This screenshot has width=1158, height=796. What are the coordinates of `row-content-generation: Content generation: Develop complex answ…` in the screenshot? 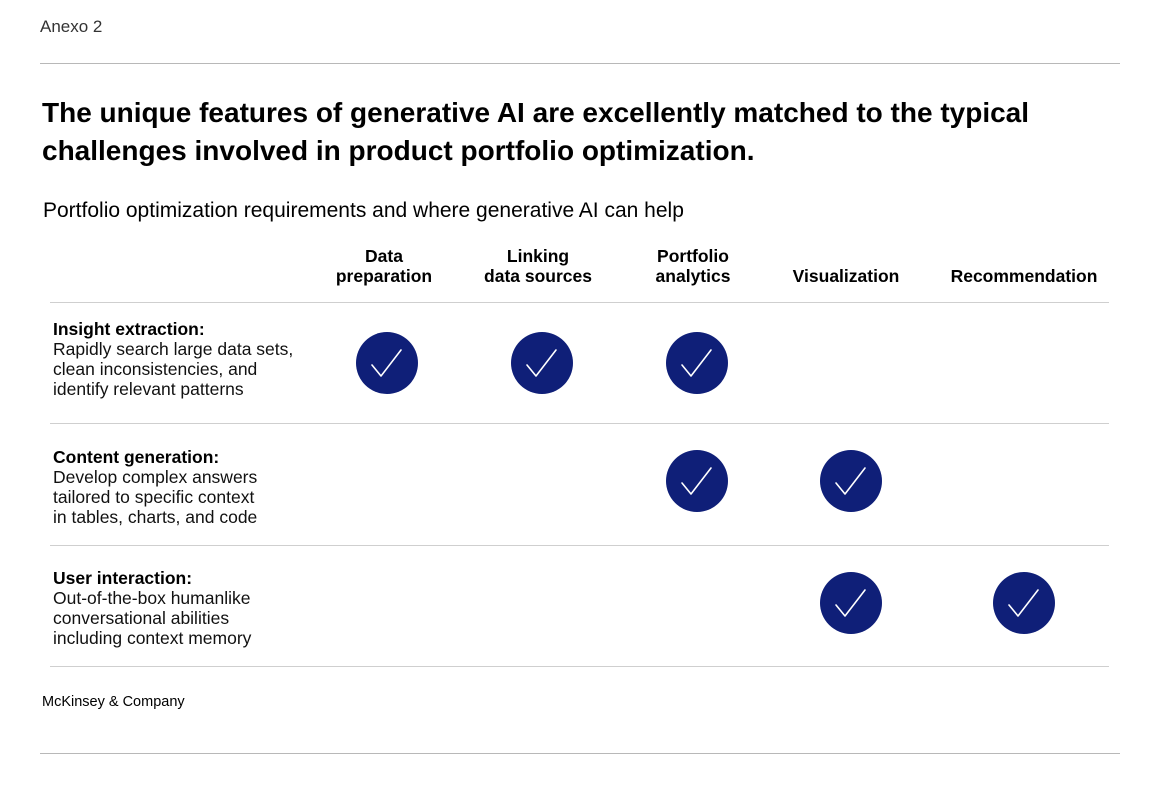 It's located at (188, 487).